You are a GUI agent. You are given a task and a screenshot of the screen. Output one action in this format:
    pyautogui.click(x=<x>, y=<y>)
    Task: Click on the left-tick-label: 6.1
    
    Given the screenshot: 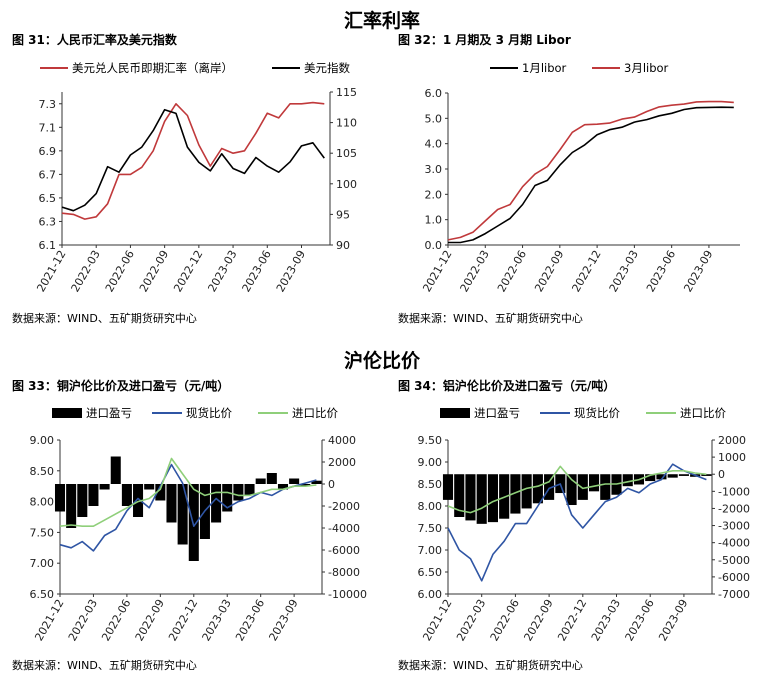 What is the action you would take?
    pyautogui.click(x=48, y=245)
    